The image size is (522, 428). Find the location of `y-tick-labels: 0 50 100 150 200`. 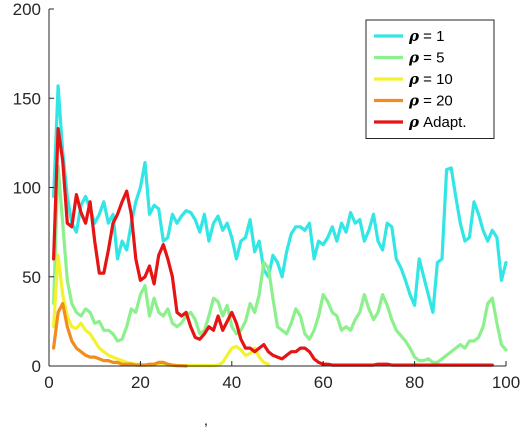

y-tick-labels: 0 50 100 150 200 is located at coordinates (27, 188).